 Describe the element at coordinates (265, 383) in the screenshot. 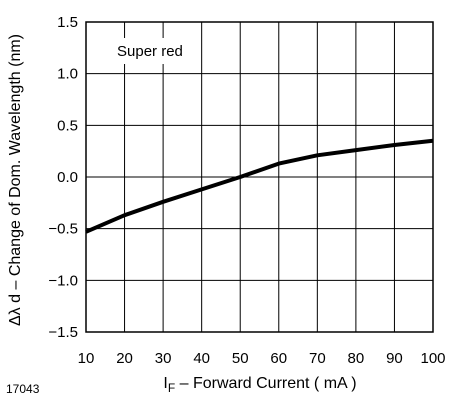

I see `x-axis-text: – Forward Current ( mA )` at that location.